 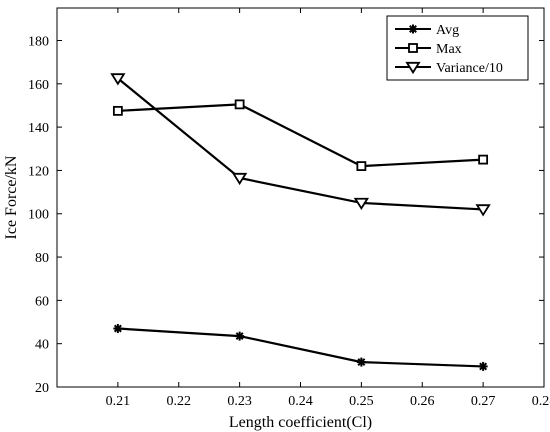 I want to click on x-tick-label: 0.28, so click(x=541, y=401).